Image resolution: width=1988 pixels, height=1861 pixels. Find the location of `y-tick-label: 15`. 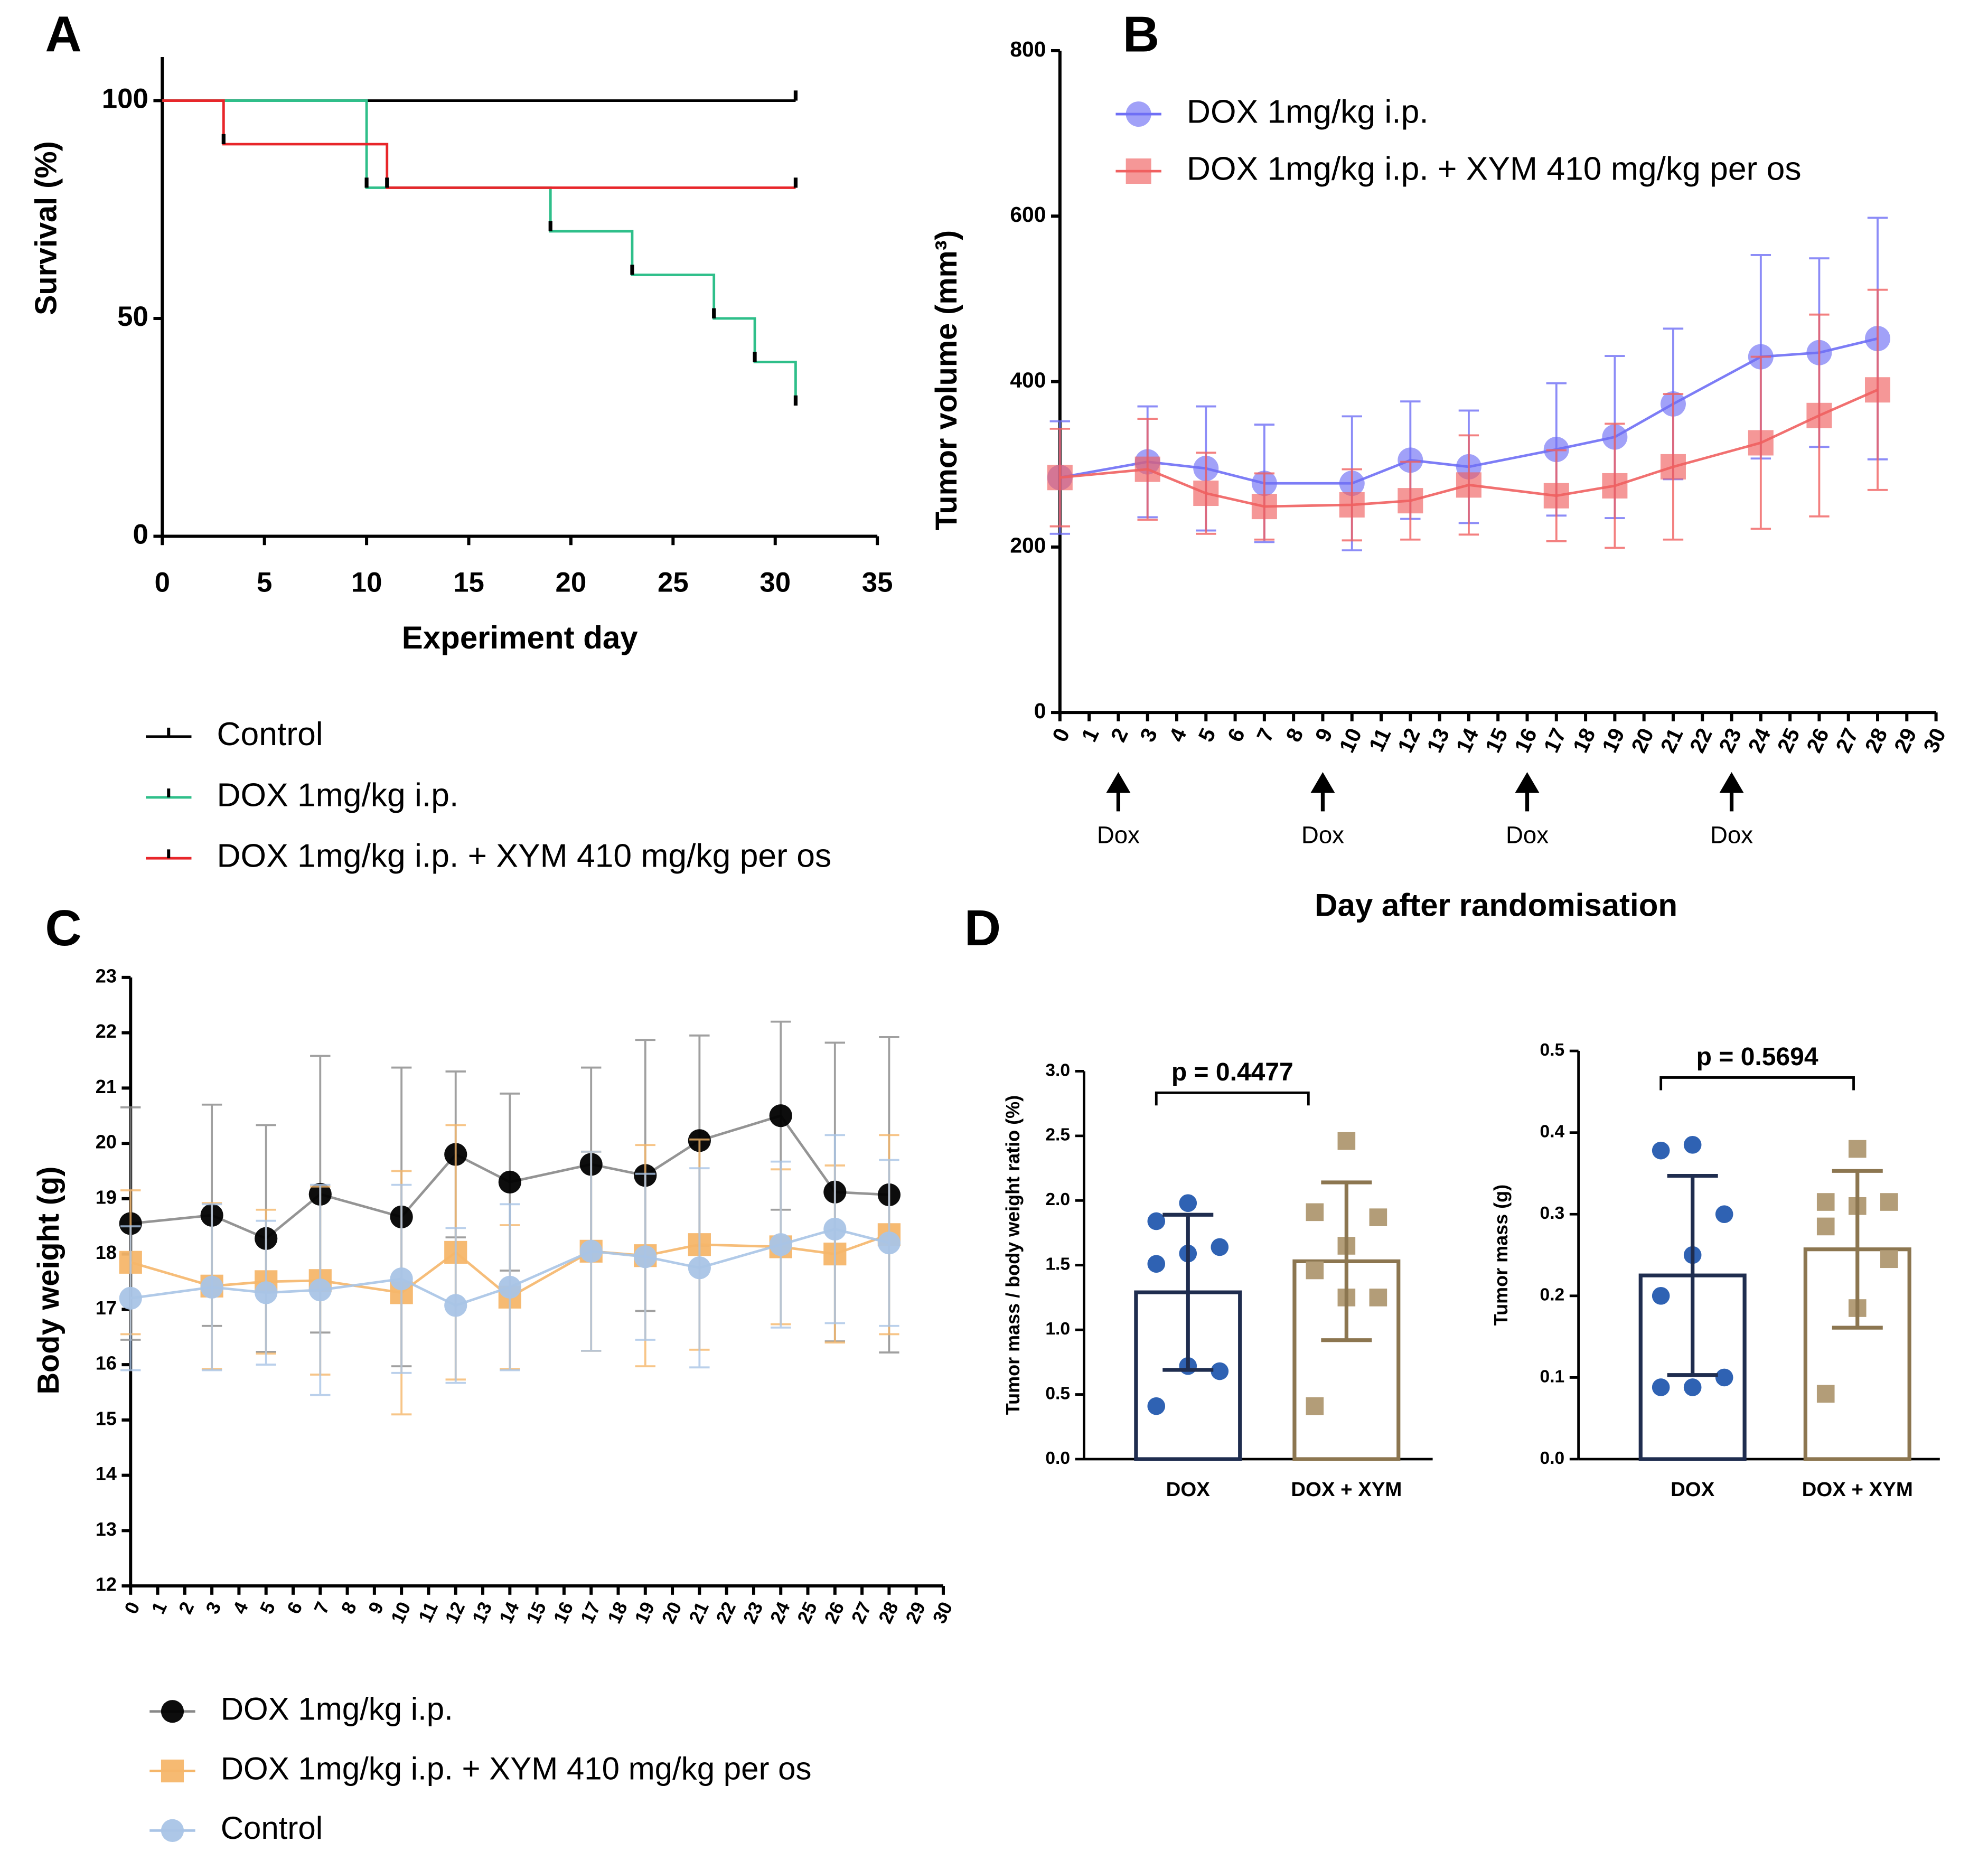

y-tick-label: 15 is located at coordinates (106, 1418).